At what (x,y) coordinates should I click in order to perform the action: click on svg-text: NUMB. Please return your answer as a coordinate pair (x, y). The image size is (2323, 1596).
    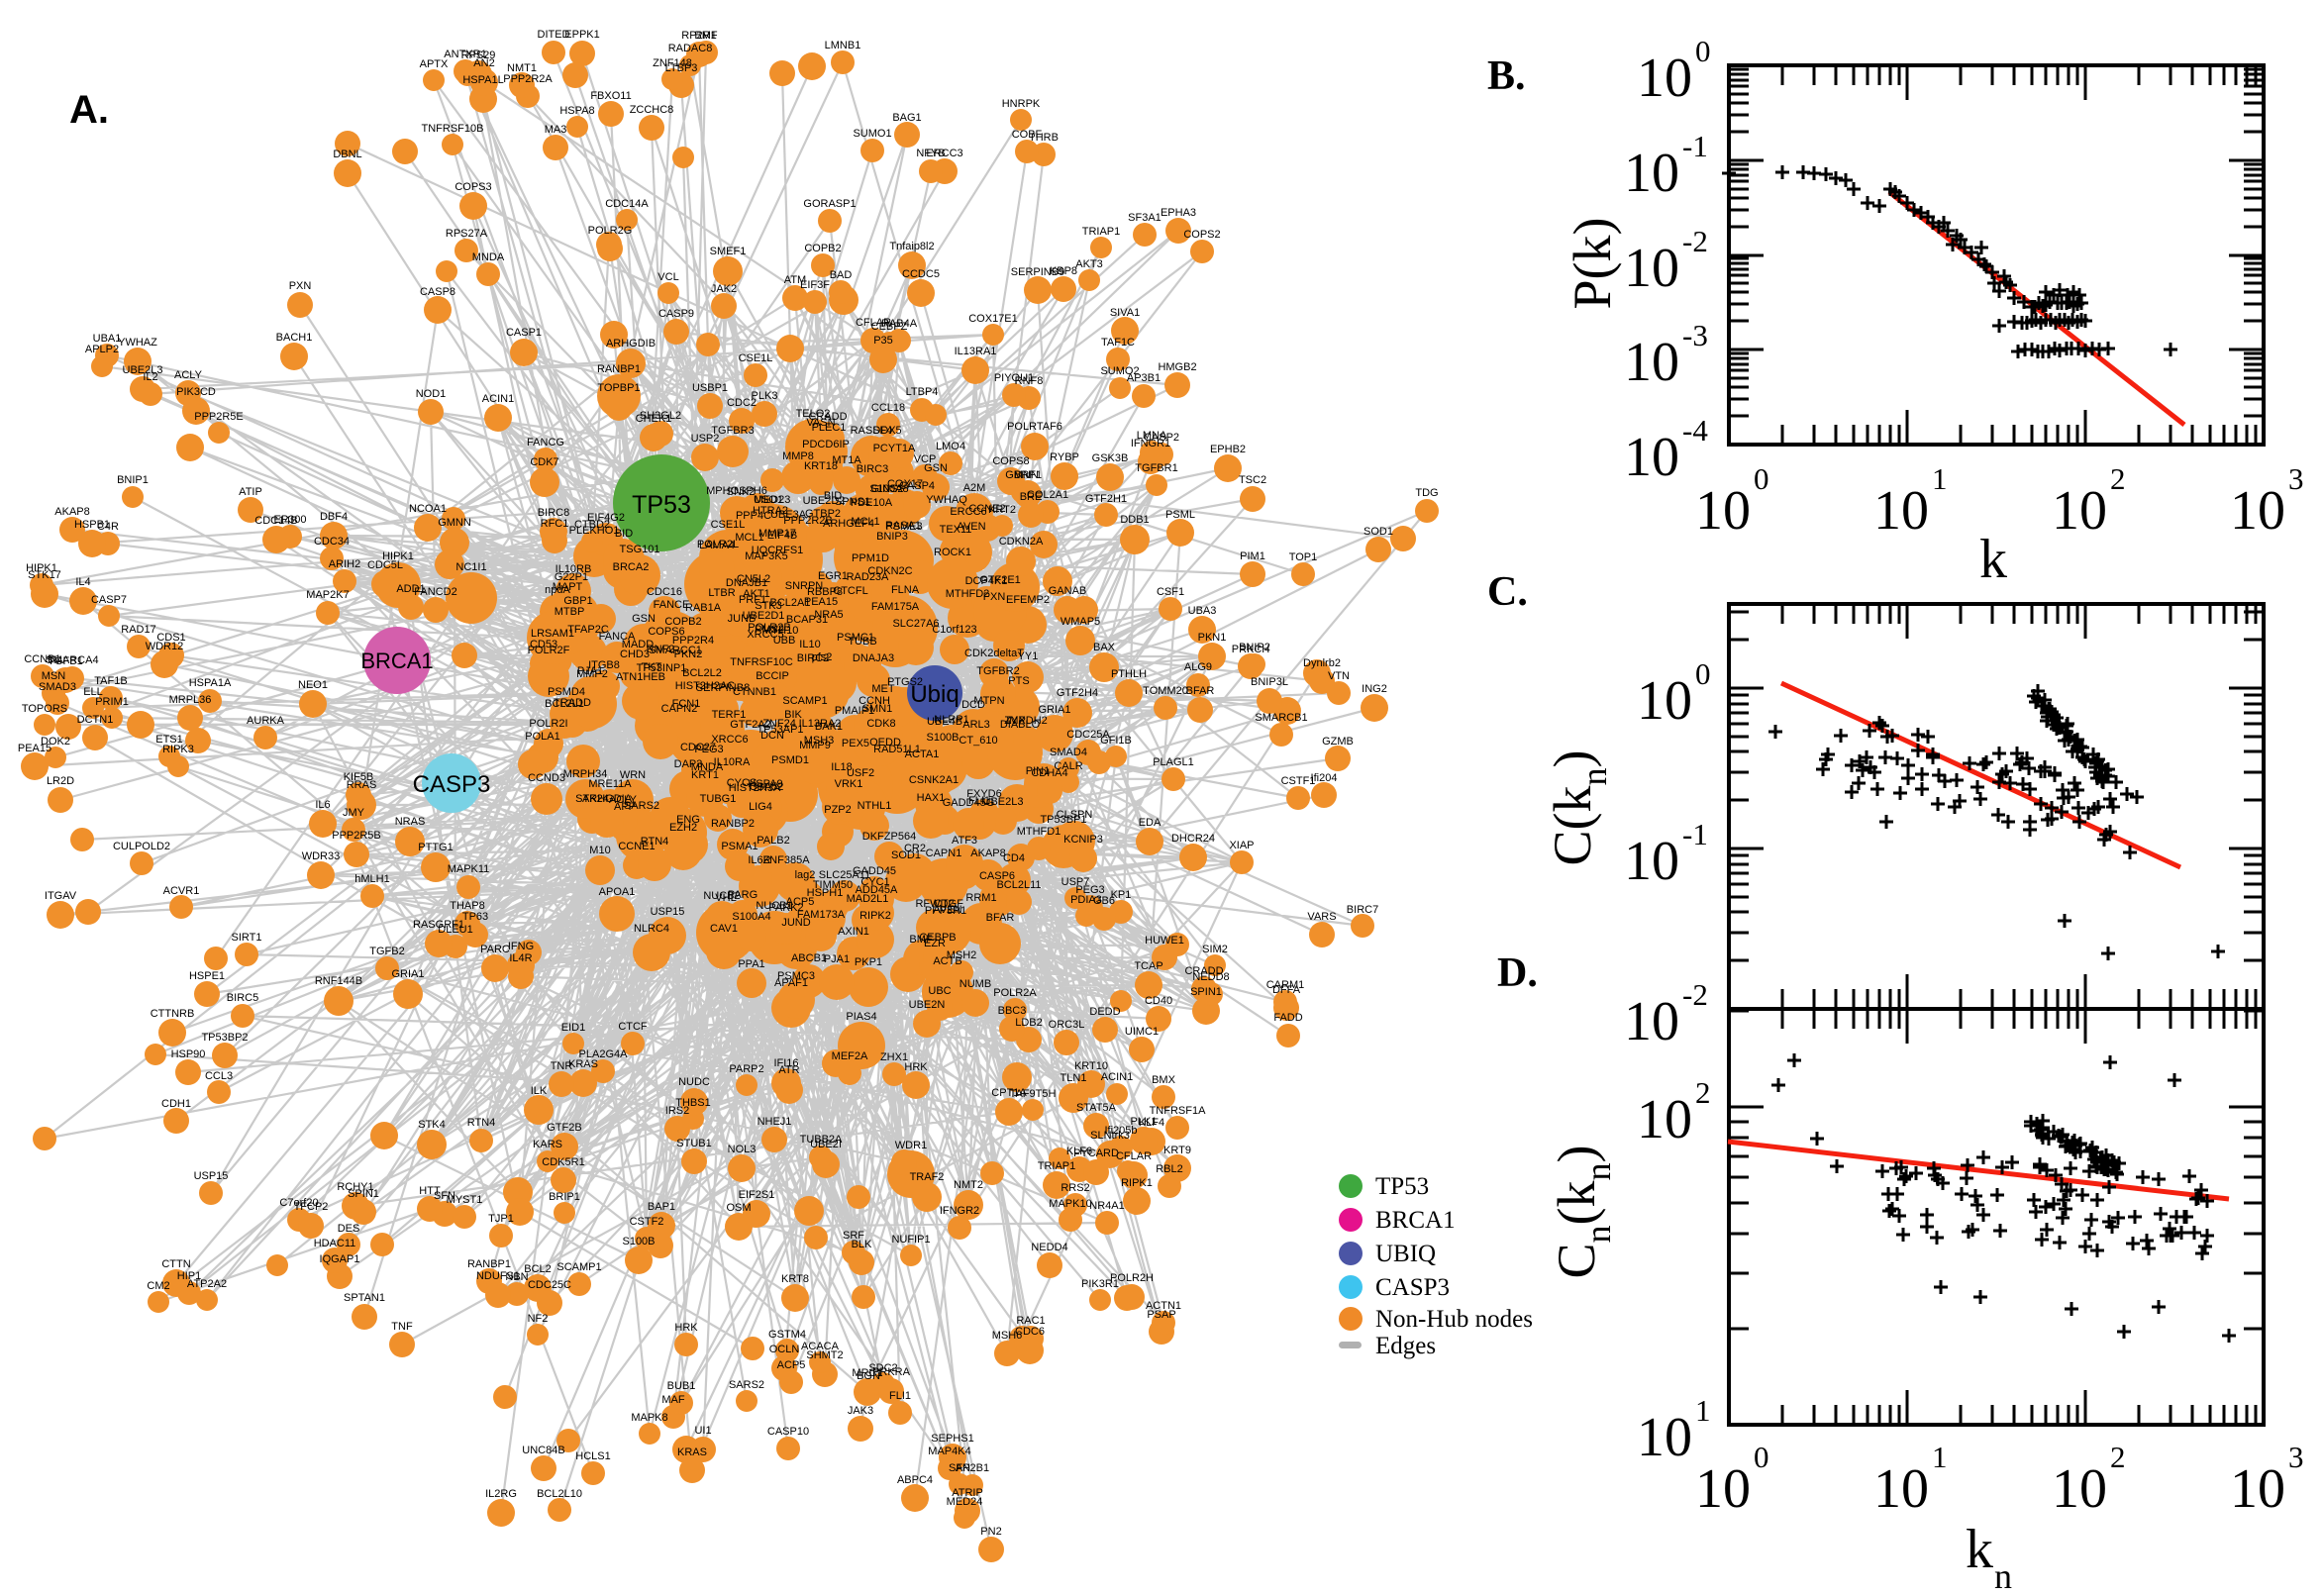
    Looking at the image, I should click on (976, 984).